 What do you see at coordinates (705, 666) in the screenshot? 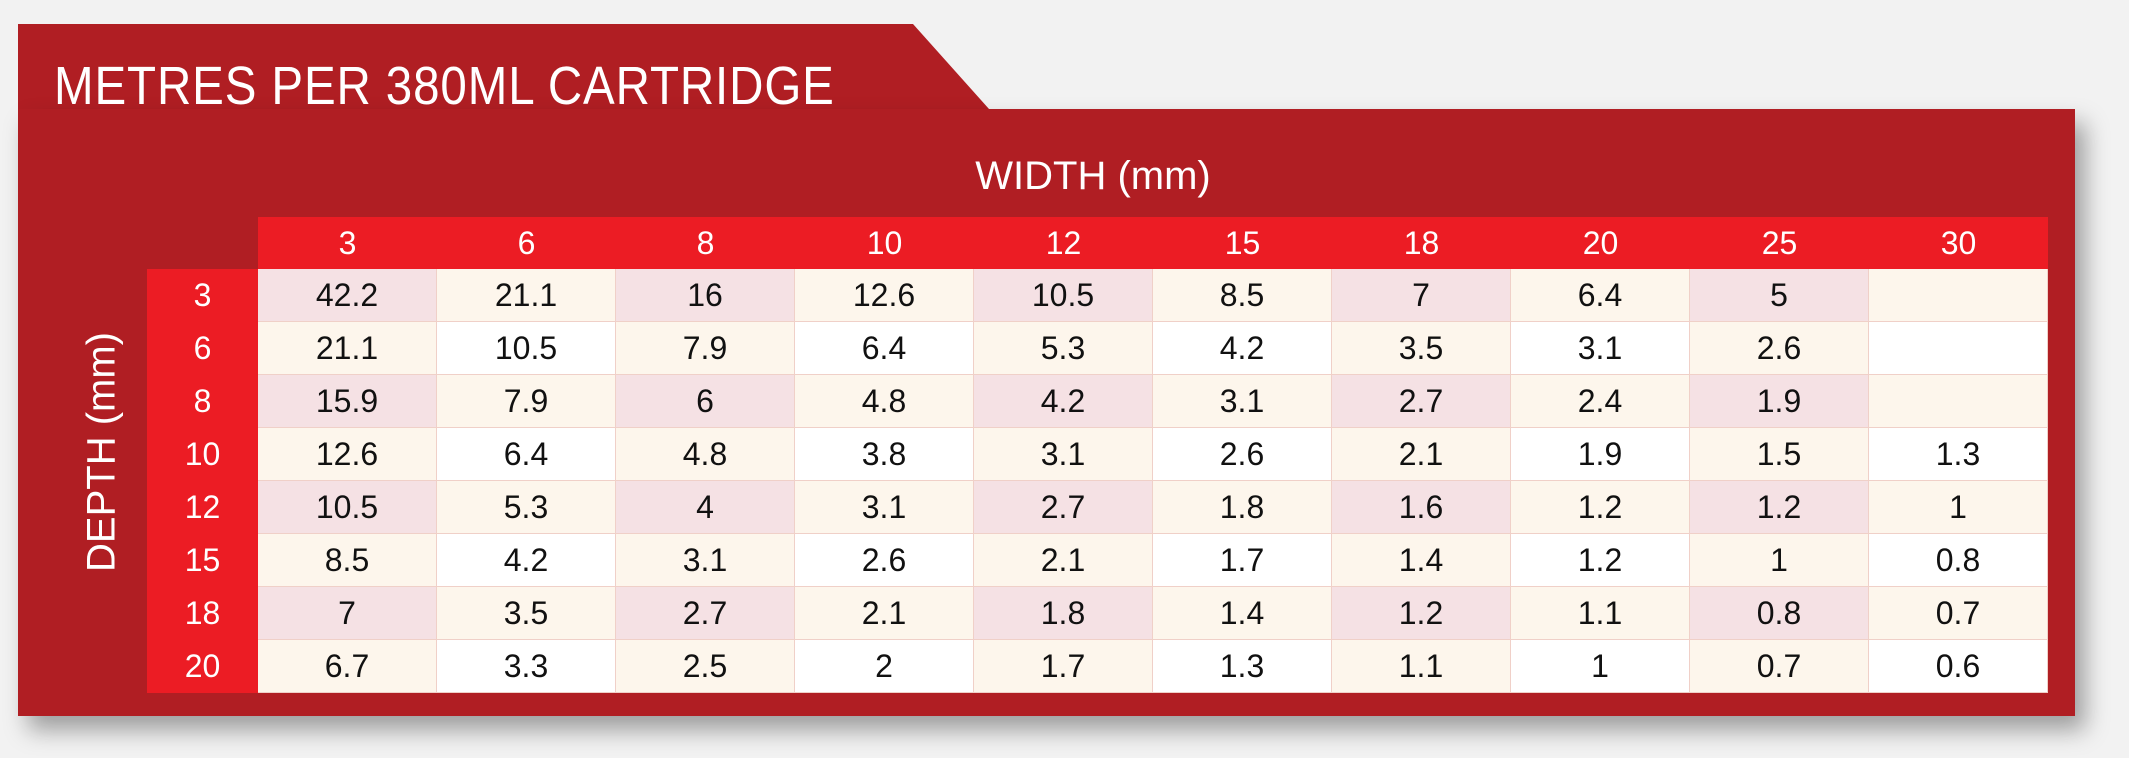
I see `table-cell: 2.5` at bounding box center [705, 666].